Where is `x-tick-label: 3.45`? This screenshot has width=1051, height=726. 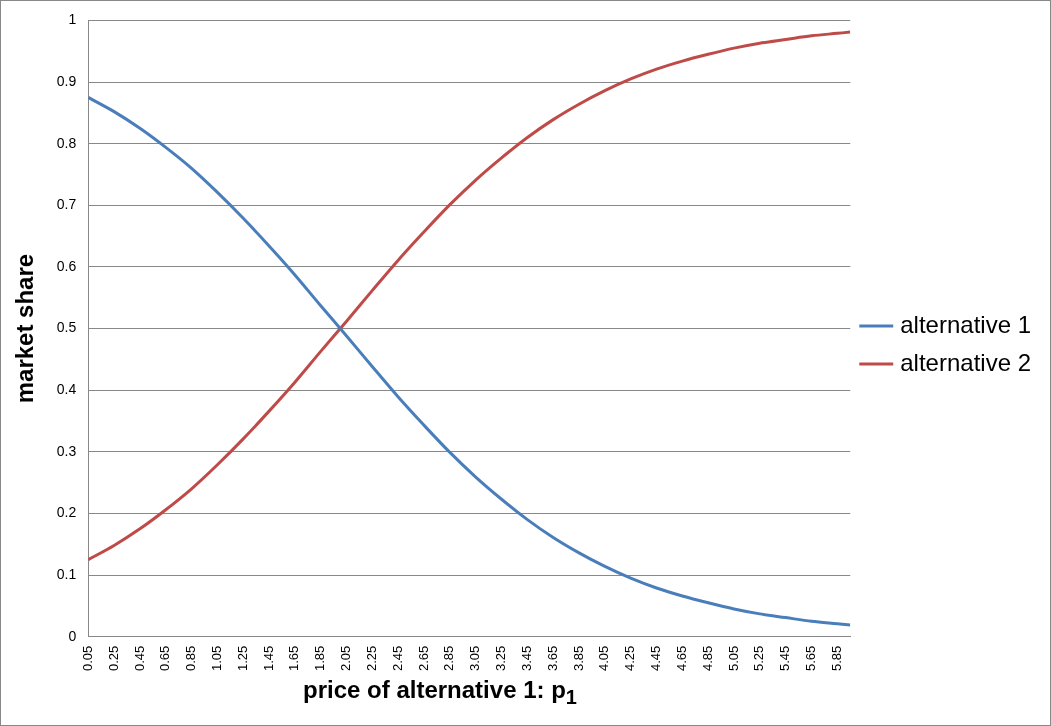
x-tick-label: 3.45 is located at coordinates (526, 658).